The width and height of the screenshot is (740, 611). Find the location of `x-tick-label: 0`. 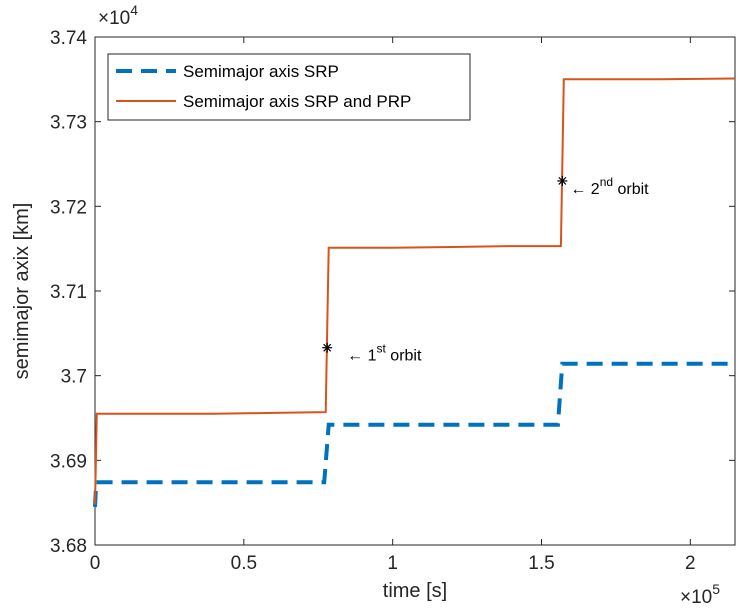

x-tick-label: 0 is located at coordinates (95, 563).